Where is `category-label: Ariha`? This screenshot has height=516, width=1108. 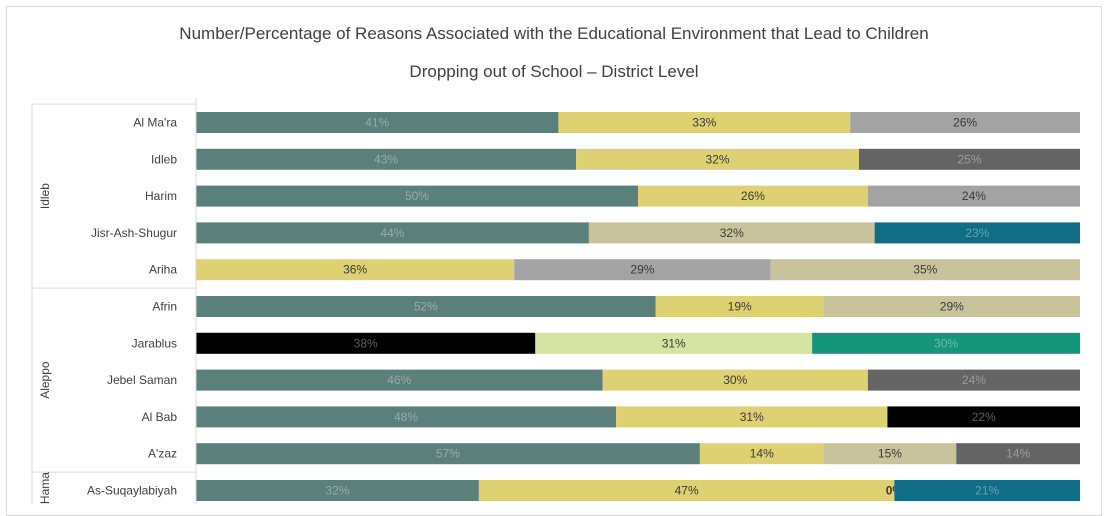 category-label: Ariha is located at coordinates (163, 270).